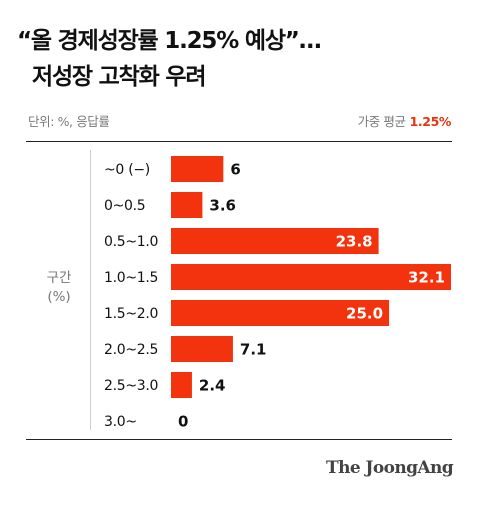 The width and height of the screenshot is (480, 513). I want to click on y-axis-label: 구간 (%), so click(59, 288).